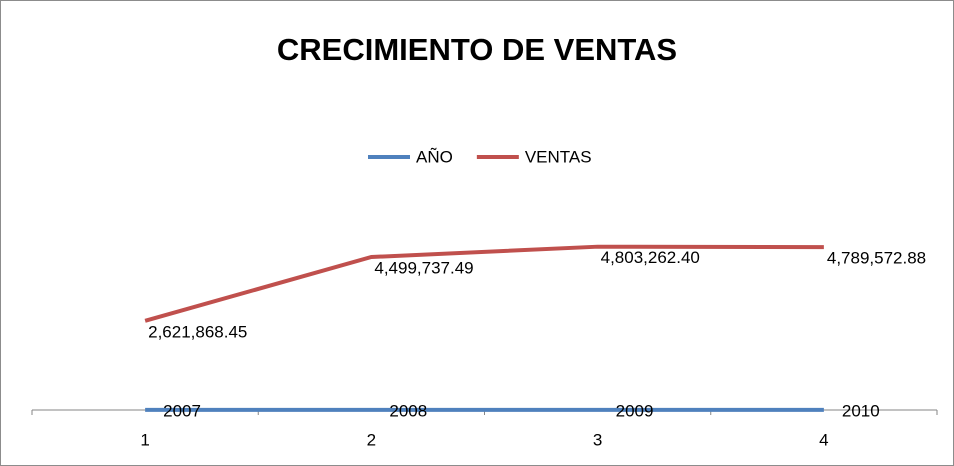 This screenshot has height=466, width=954. What do you see at coordinates (597, 439) in the screenshot?
I see `x-tick-label: 3` at bounding box center [597, 439].